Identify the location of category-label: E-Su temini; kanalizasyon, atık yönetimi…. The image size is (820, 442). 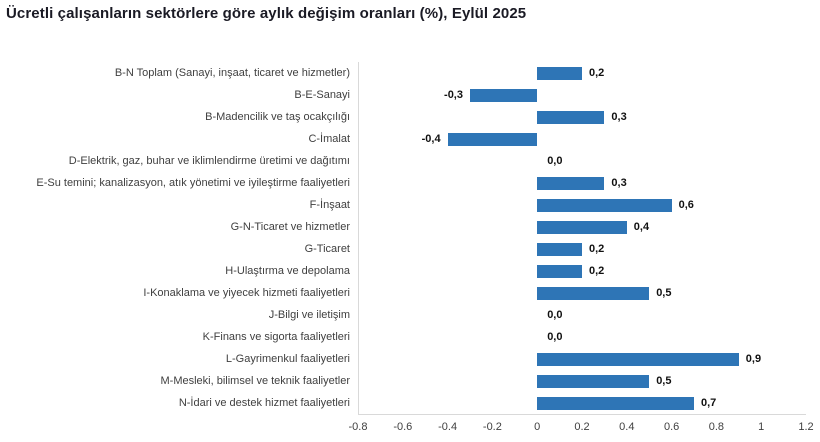
(193, 183).